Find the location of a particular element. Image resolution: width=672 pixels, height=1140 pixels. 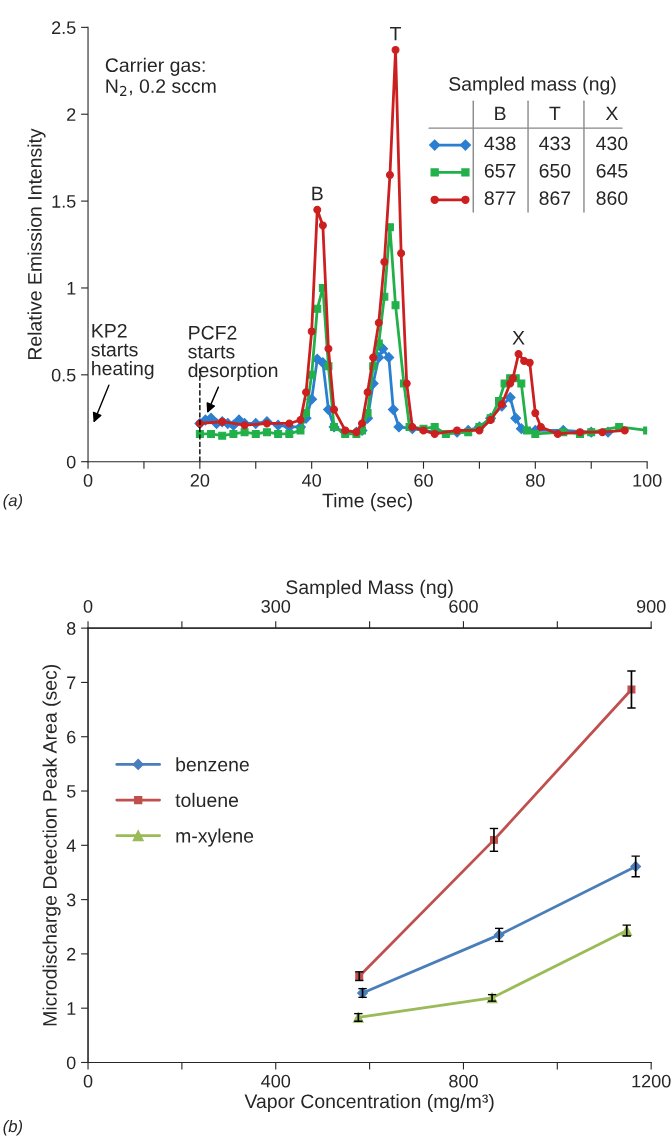

x-tick-label: 100 is located at coordinates (647, 480).